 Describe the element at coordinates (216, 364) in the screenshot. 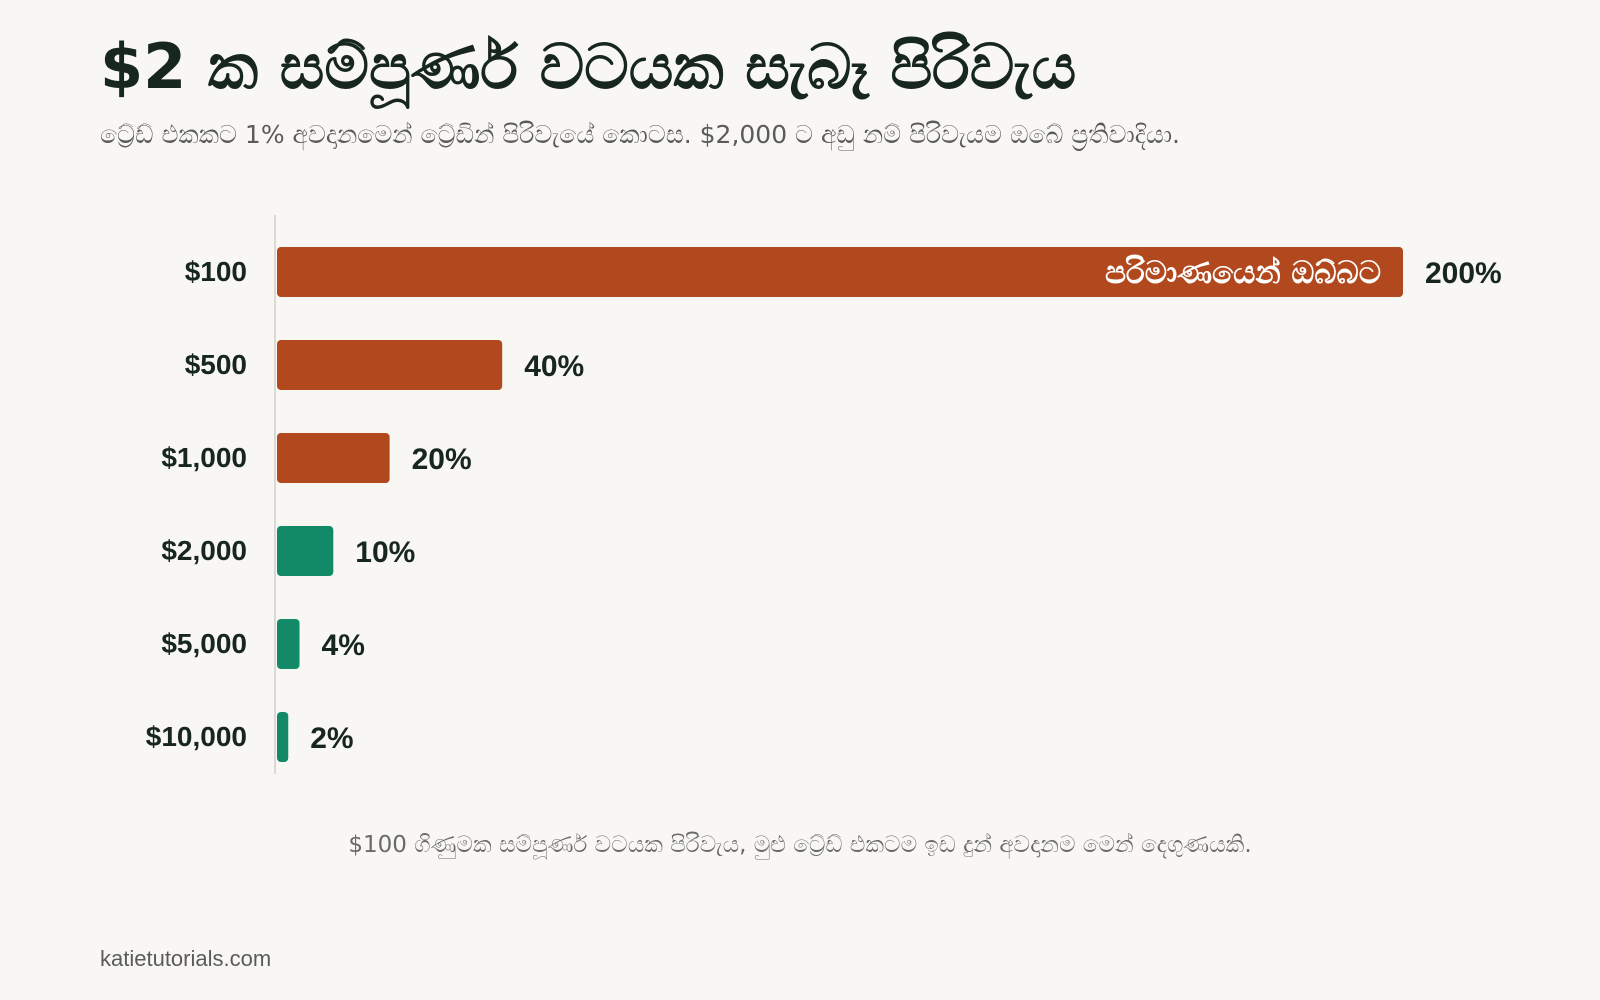

I see `category-label: $500` at that location.